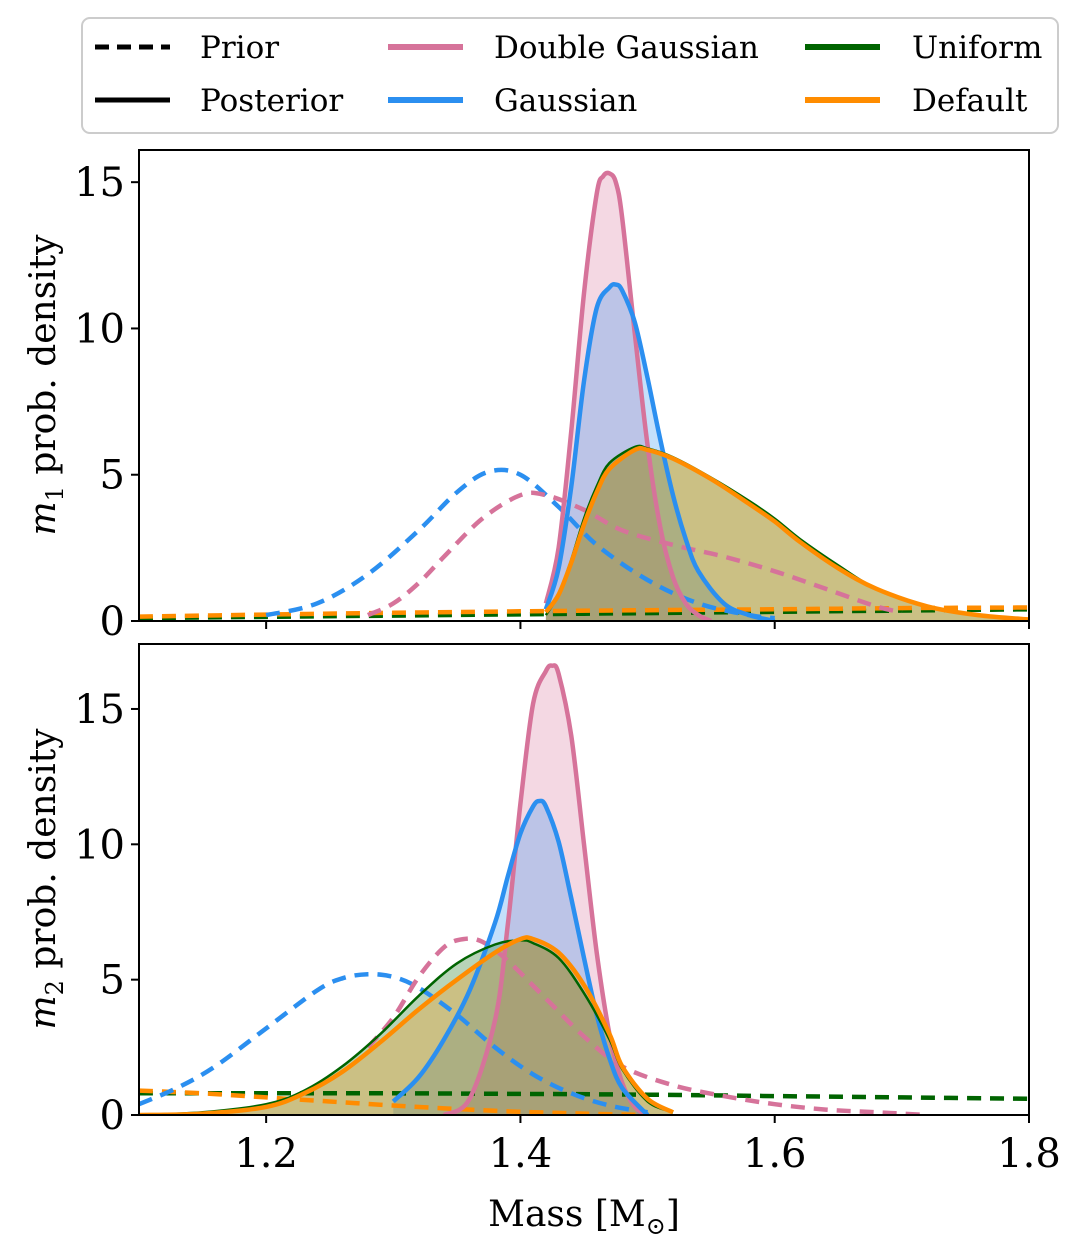 This screenshot has width=1080, height=1258. What do you see at coordinates (584, 1217) in the screenshot?
I see `x-axis-label: Mass [M⊙]` at bounding box center [584, 1217].